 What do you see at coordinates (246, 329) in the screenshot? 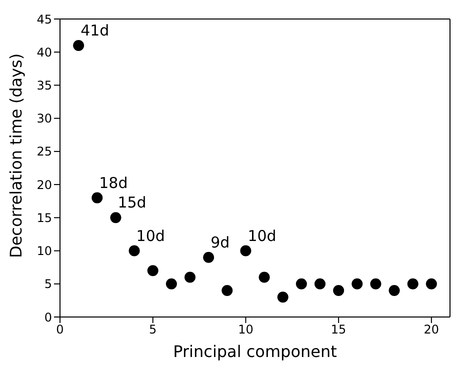
I see `x-tick-label: 10` at bounding box center [246, 329].